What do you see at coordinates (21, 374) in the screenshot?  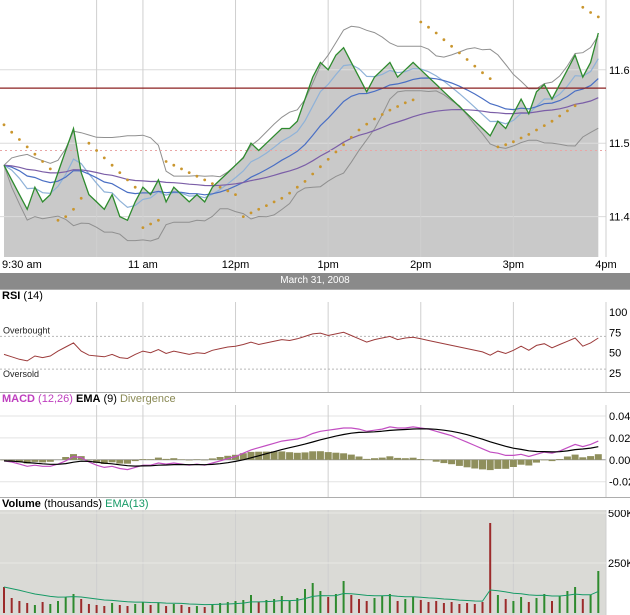 I see `rsi-annotation: Oversold` at bounding box center [21, 374].